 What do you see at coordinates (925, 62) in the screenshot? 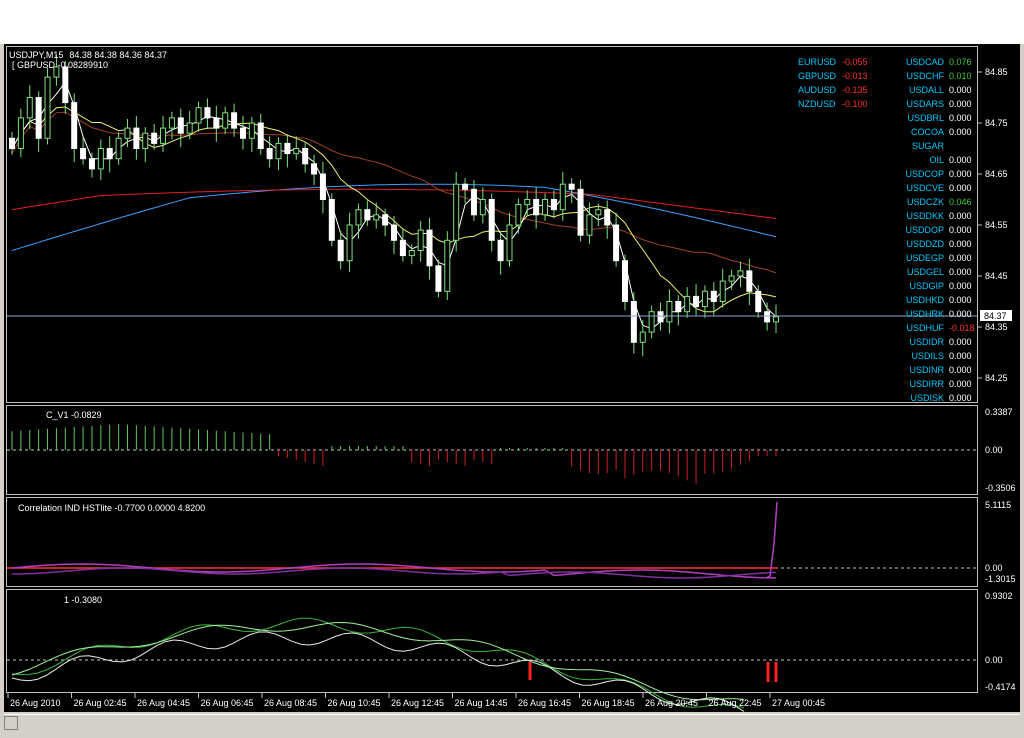
I see `pair-name: USDCAD` at bounding box center [925, 62].